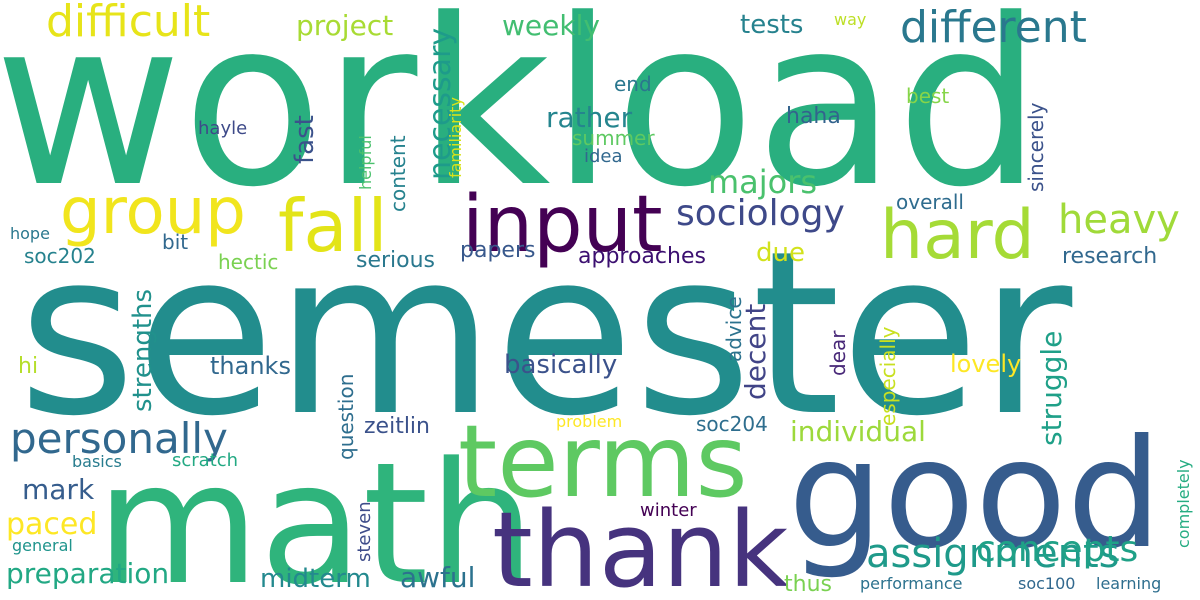  I want to click on word: tests, so click(772, 25).